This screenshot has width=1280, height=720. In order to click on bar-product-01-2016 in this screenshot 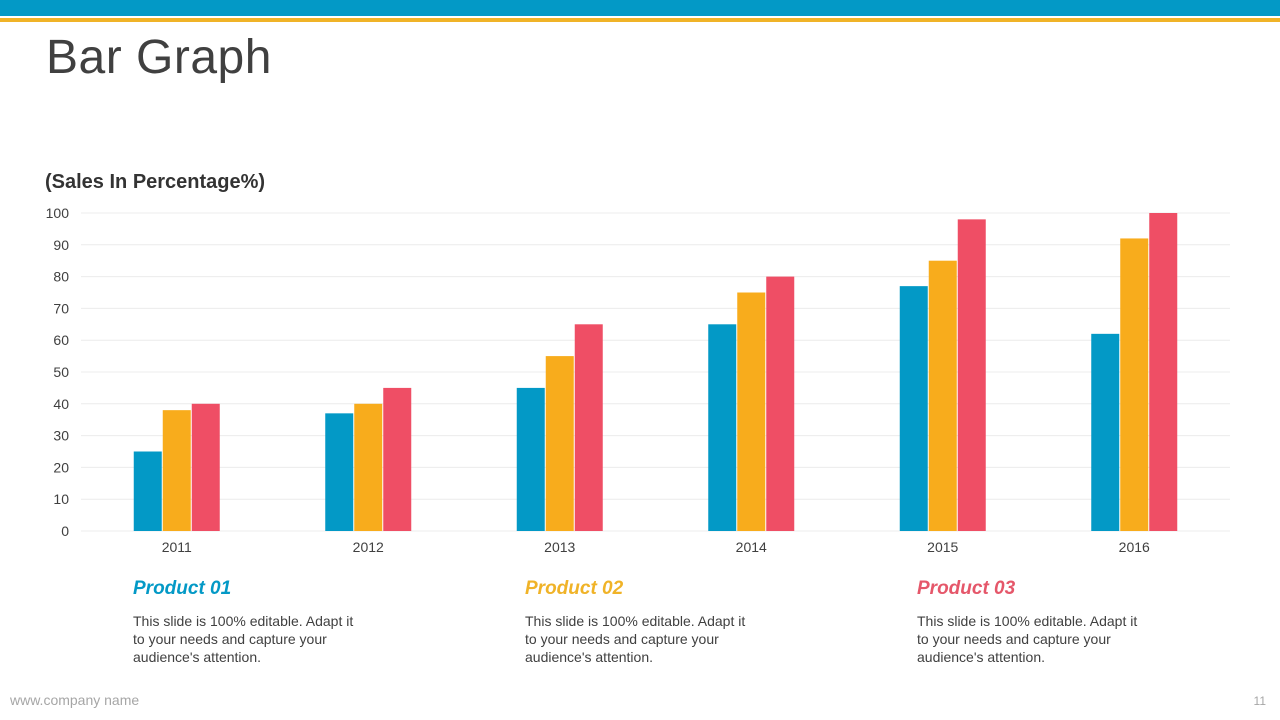, I will do `click(1105, 432)`.